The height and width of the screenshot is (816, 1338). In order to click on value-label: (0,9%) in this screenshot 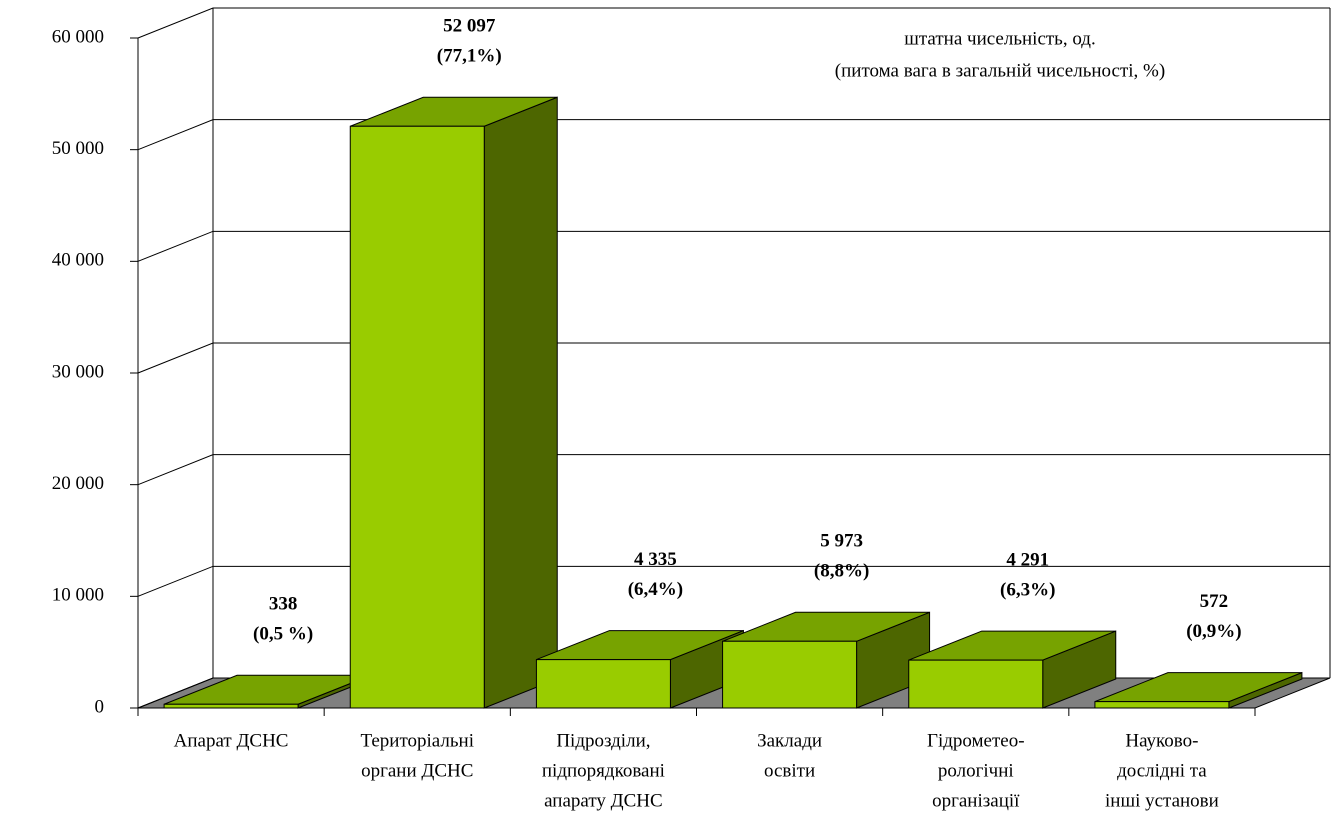, I will do `click(1213, 631)`.